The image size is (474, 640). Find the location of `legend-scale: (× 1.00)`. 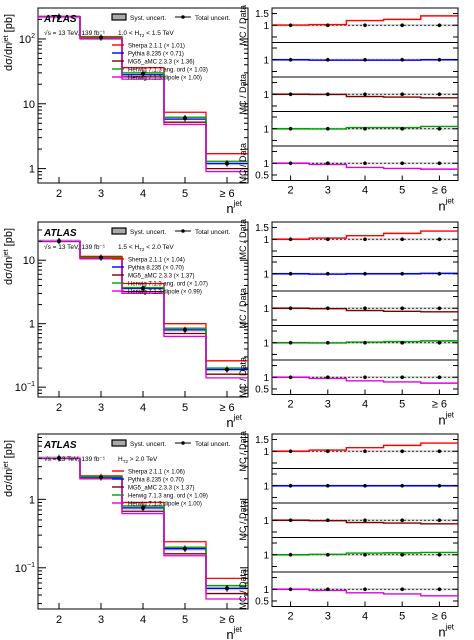

legend-scale: (× 1.00) is located at coordinates (190, 505).